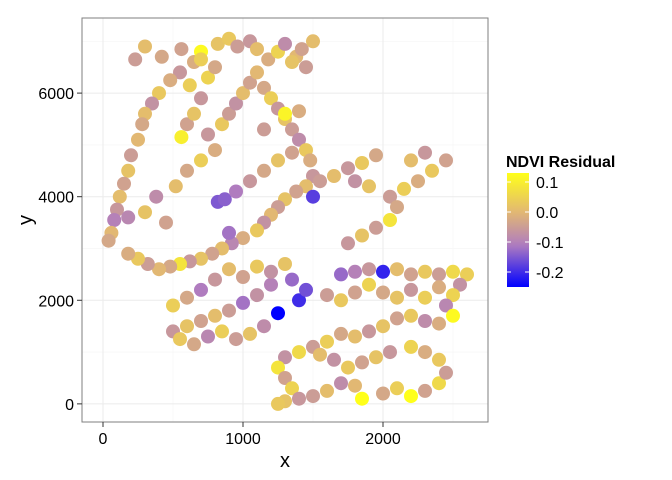  What do you see at coordinates (550, 243) in the screenshot?
I see `legend-tick-label: -0.1` at bounding box center [550, 243].